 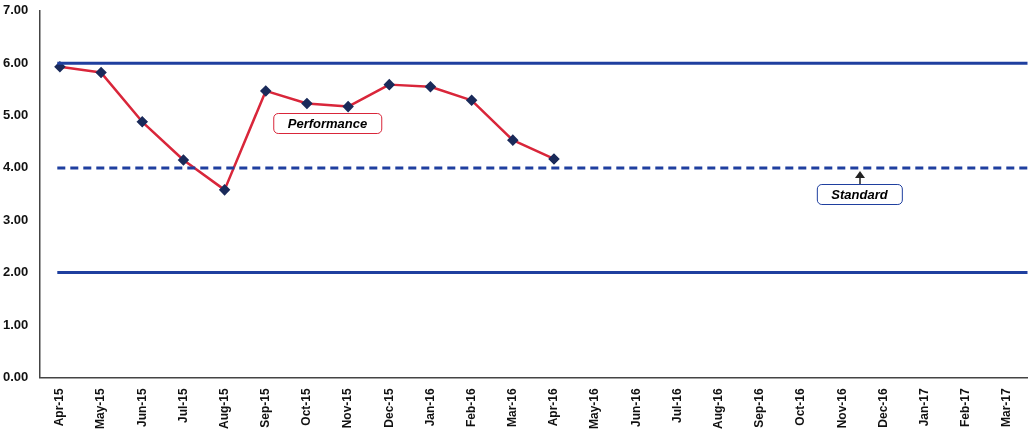 I want to click on y-tick-label: 1.00, so click(x=15, y=324).